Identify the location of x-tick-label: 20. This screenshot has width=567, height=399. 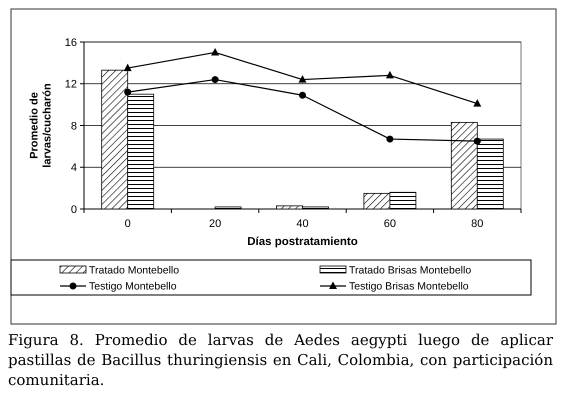
(215, 224).